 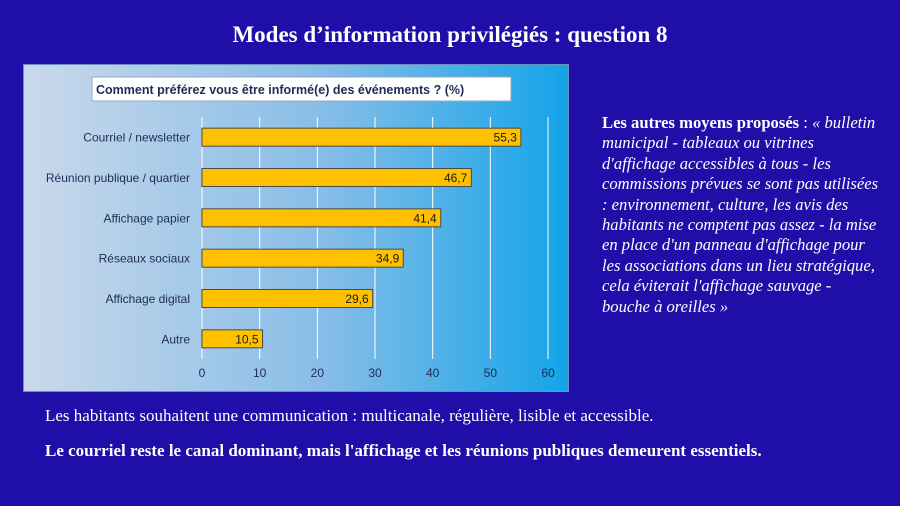 What do you see at coordinates (247, 339) in the screenshot?
I see `bar-value-label: 10,5` at bounding box center [247, 339].